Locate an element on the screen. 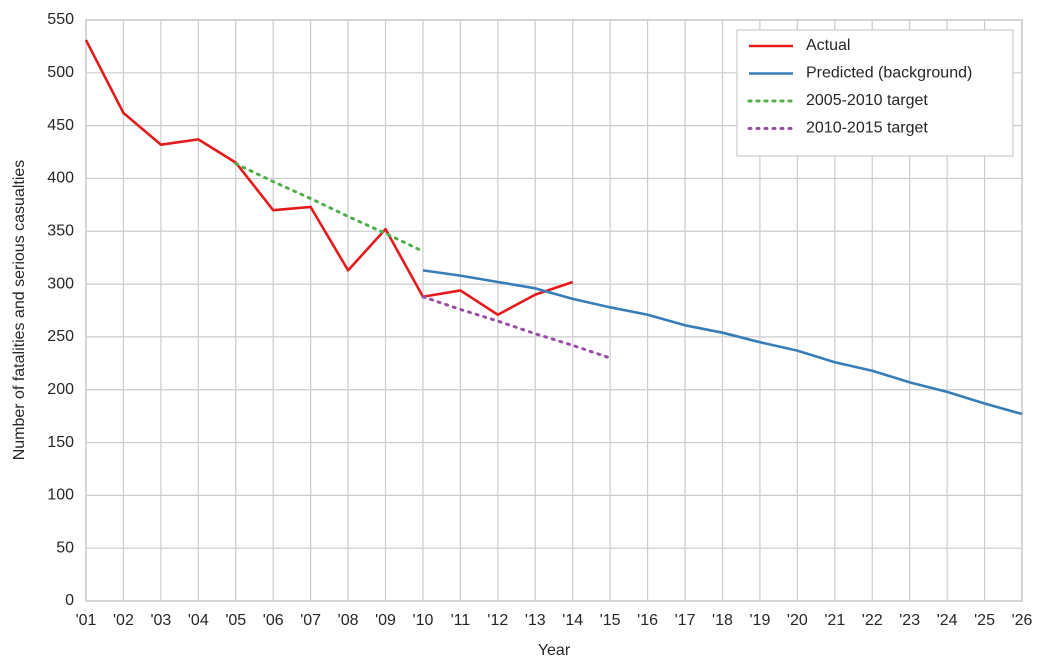  y-tick-label: 300 is located at coordinates (60, 283).